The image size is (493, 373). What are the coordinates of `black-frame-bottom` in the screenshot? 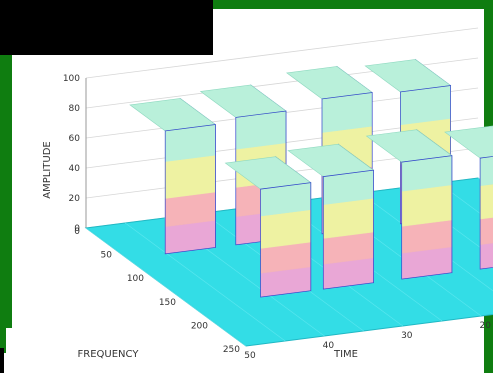 It's located at (2, 360).